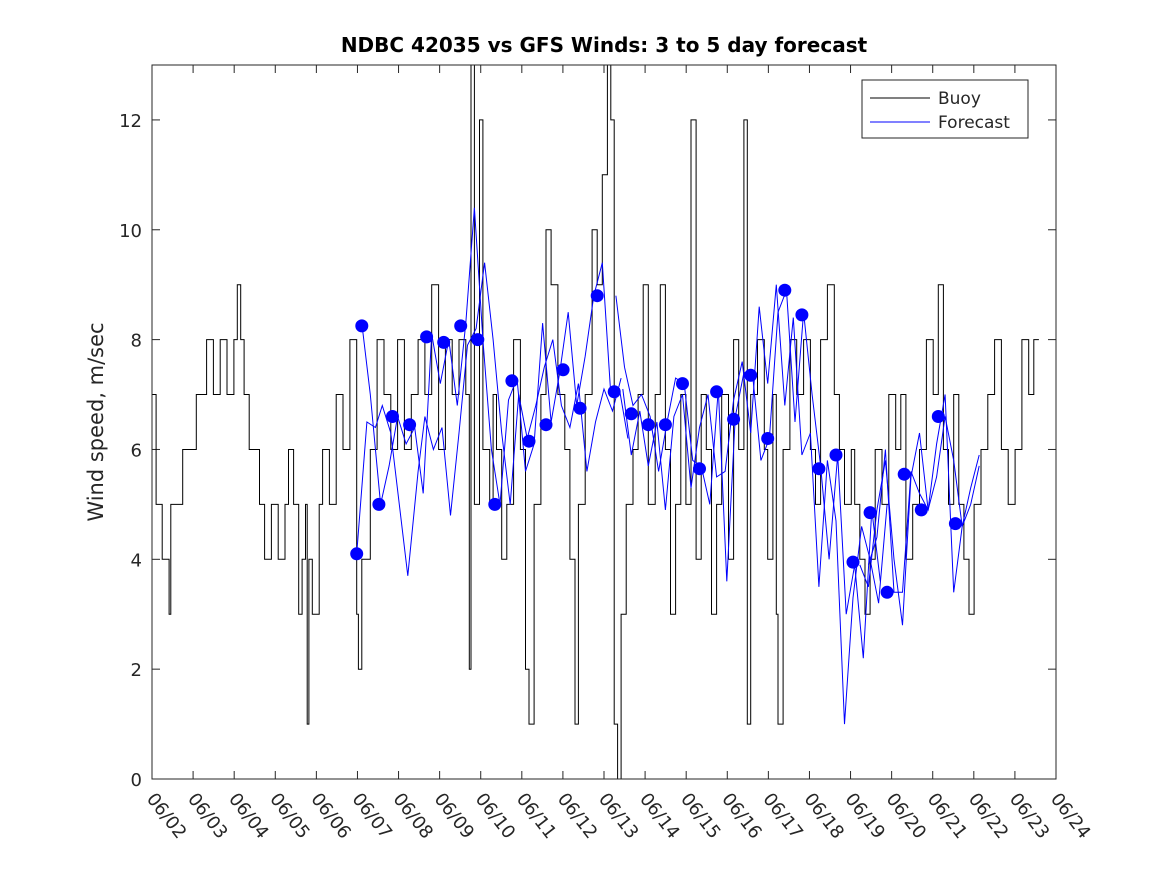 The width and height of the screenshot is (1167, 875). I want to click on legend-buoy-label: Buoy, so click(959, 99).